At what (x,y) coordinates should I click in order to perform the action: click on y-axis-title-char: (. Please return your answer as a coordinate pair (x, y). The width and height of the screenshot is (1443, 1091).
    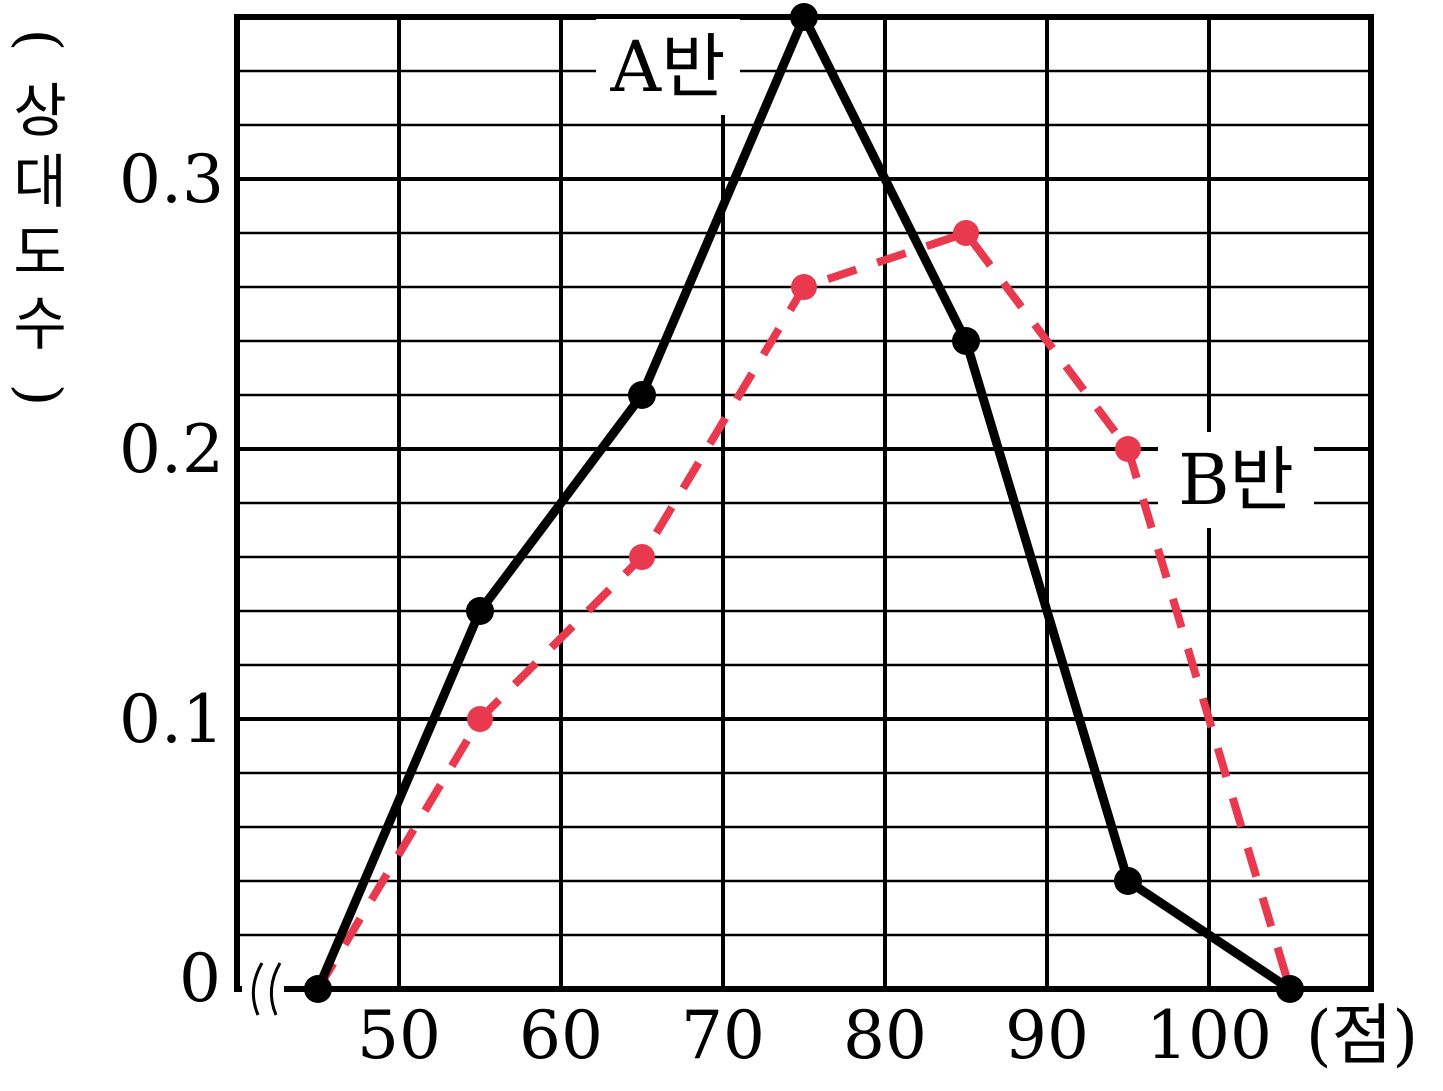
    Looking at the image, I should click on (40, 40).